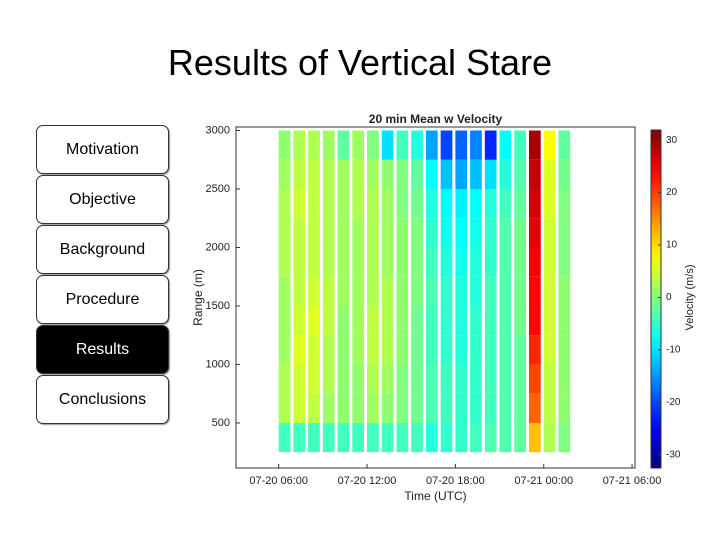 This screenshot has height=540, width=720. What do you see at coordinates (102, 399) in the screenshot?
I see `nav-item: Conclusions` at bounding box center [102, 399].